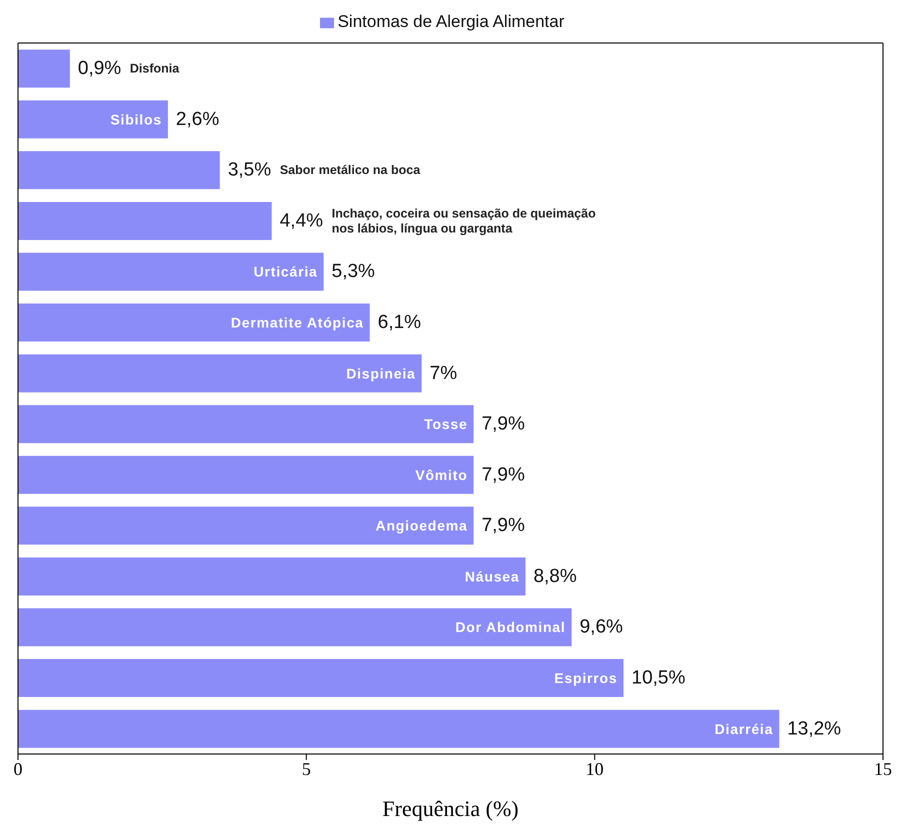 This screenshot has width=908, height=834. Describe the element at coordinates (250, 170) in the screenshot. I see `data-label: 3,5%` at that location.